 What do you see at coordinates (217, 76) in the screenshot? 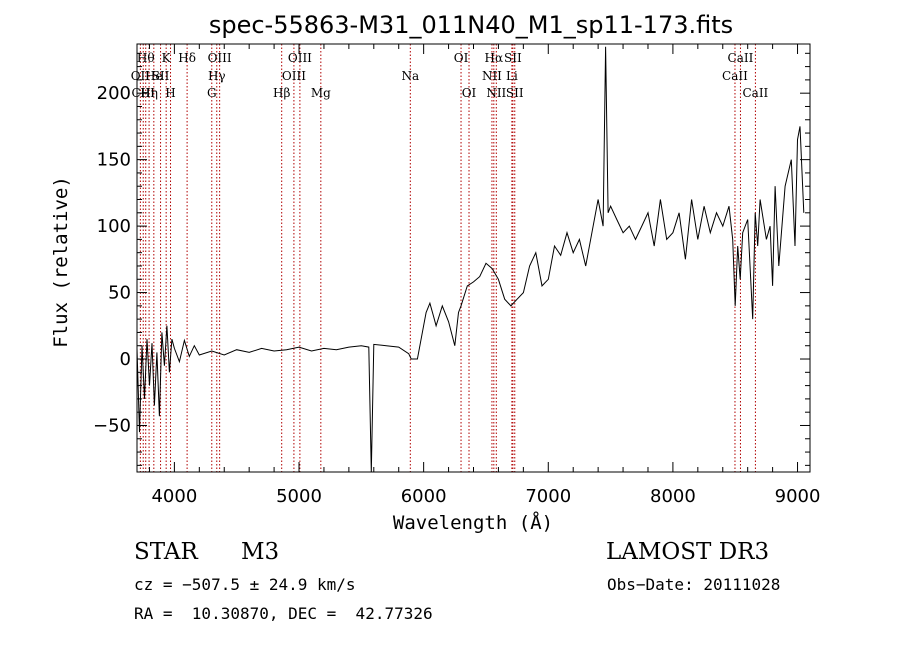
I see `spectral-line-label: Hγ` at bounding box center [217, 76].